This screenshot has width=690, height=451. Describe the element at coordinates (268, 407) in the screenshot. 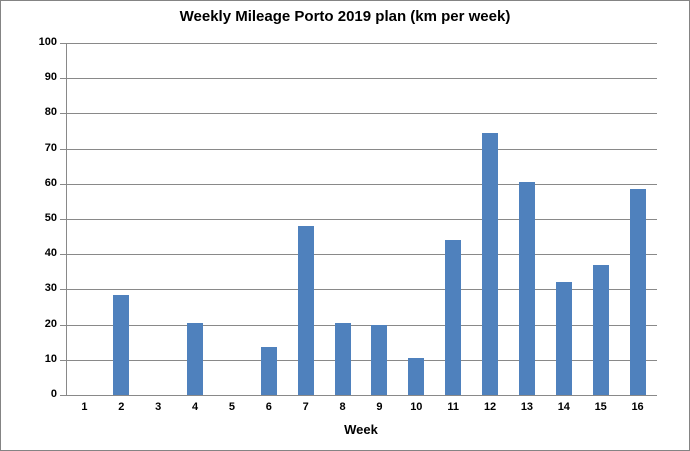

I see `x-tick-label-week-6: 6` at that location.